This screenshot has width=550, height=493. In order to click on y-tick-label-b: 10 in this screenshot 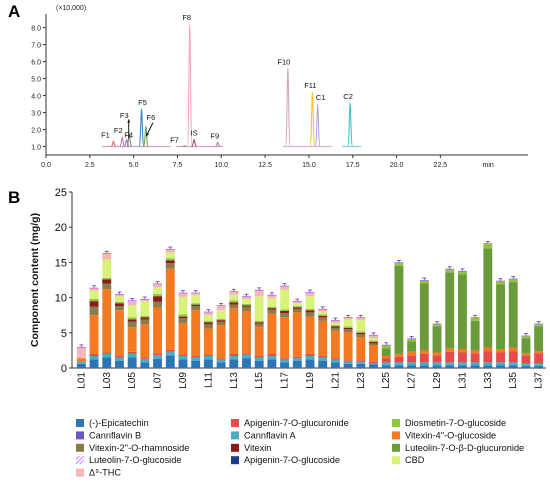, I will do `click(61, 299)`.